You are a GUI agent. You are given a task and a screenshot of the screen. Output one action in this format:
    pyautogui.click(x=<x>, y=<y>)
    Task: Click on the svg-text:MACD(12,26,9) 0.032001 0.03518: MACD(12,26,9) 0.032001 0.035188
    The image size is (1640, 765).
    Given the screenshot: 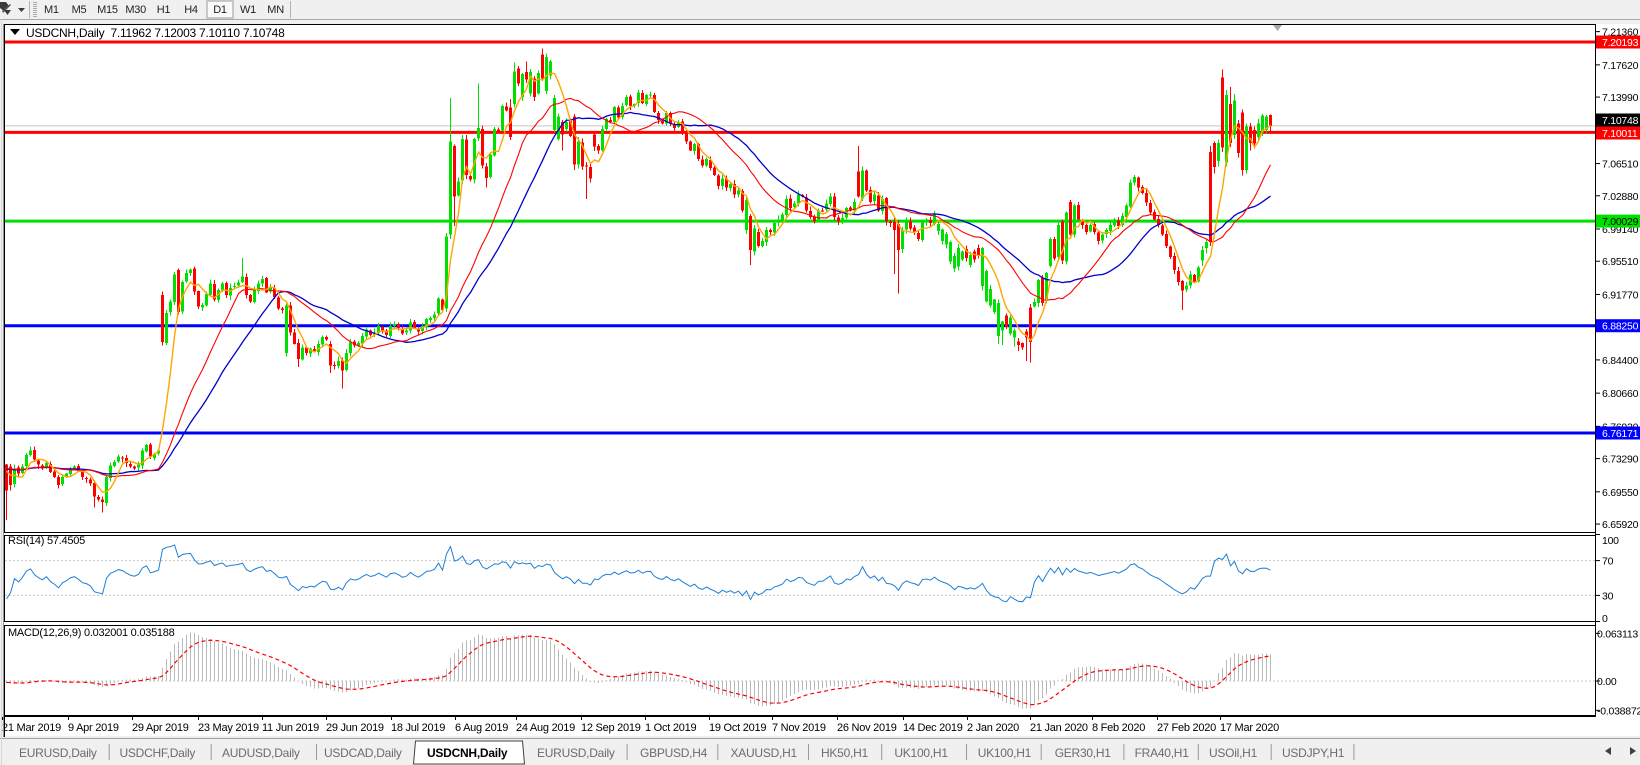 What is the action you would take?
    pyautogui.click(x=91, y=633)
    